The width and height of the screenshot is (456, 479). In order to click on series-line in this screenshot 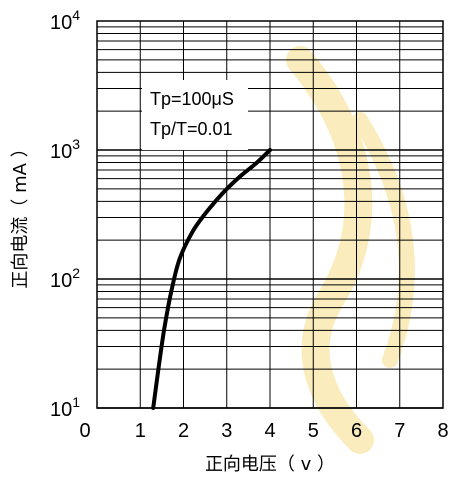, I will do `click(211, 279)`.